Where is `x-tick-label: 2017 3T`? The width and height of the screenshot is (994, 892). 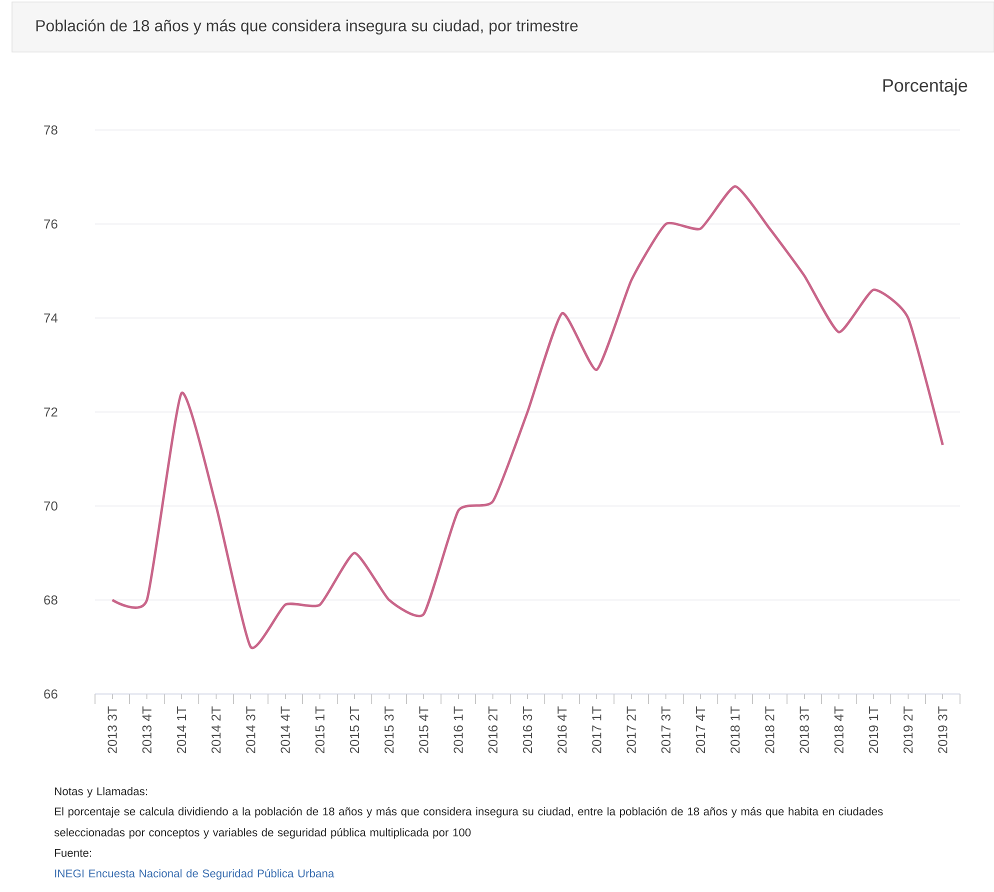
x-tick-label: 2017 3T is located at coordinates (666, 730).